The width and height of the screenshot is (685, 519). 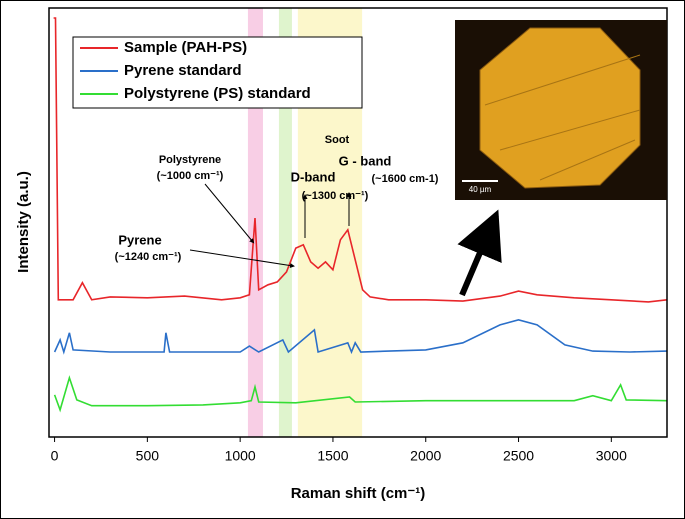 What do you see at coordinates (148, 257) in the screenshot?
I see `annotation: (~1240 cm⁻¹)` at bounding box center [148, 257].